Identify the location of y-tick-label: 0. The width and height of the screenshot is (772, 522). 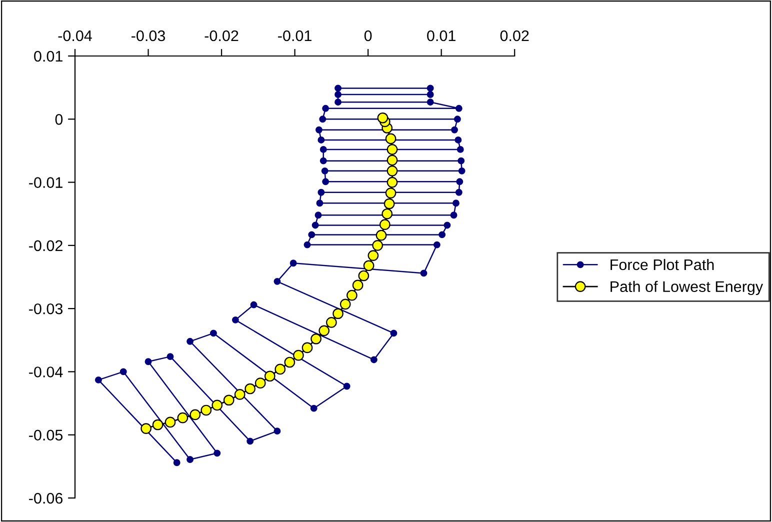
(59, 119).